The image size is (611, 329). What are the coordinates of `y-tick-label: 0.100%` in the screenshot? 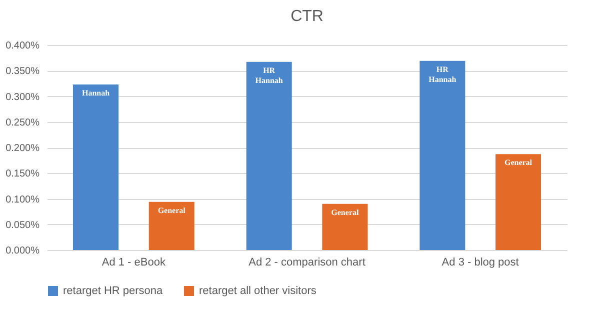 It's located at (23, 200).